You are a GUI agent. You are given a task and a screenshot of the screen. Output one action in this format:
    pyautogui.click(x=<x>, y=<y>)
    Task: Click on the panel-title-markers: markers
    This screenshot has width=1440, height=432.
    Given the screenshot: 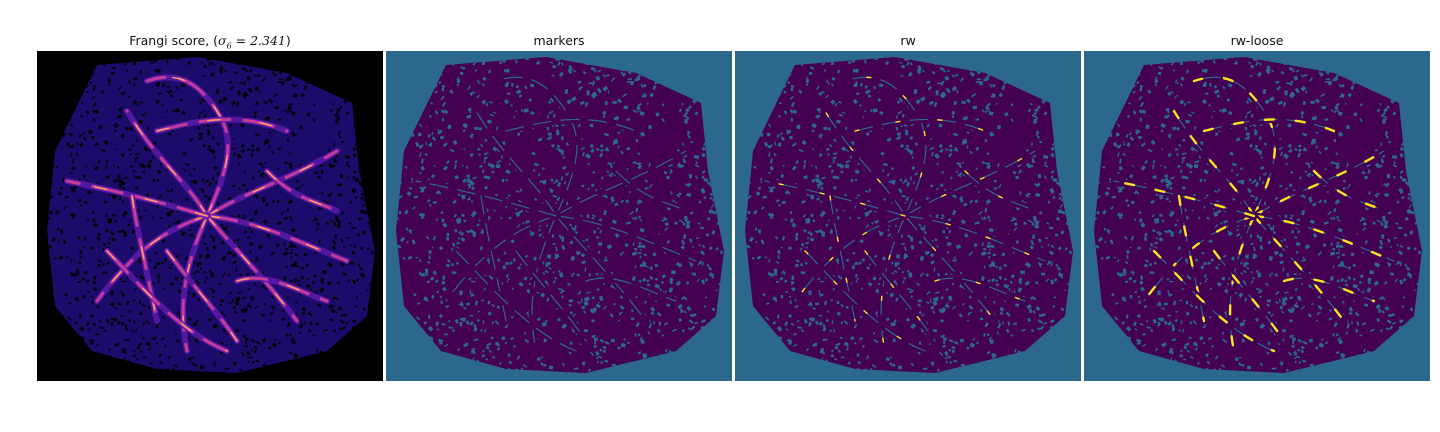 What is the action you would take?
    pyautogui.click(x=559, y=40)
    